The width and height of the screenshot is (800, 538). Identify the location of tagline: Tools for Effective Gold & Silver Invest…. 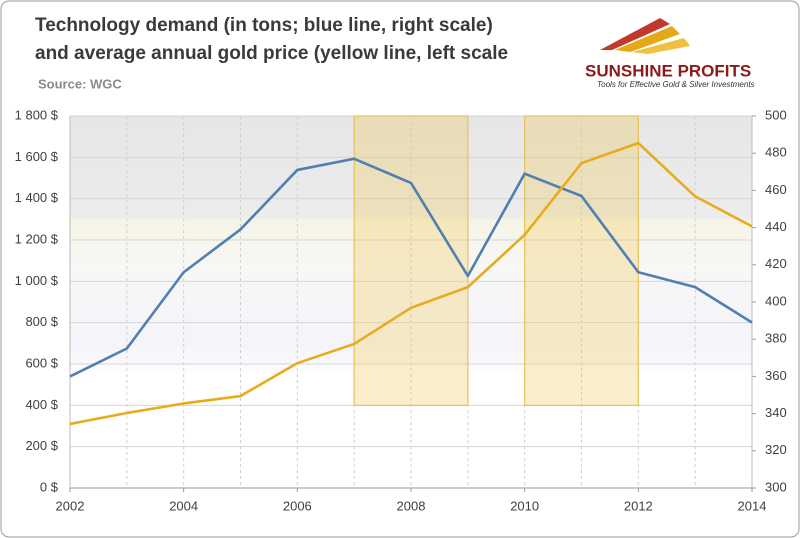
(676, 84).